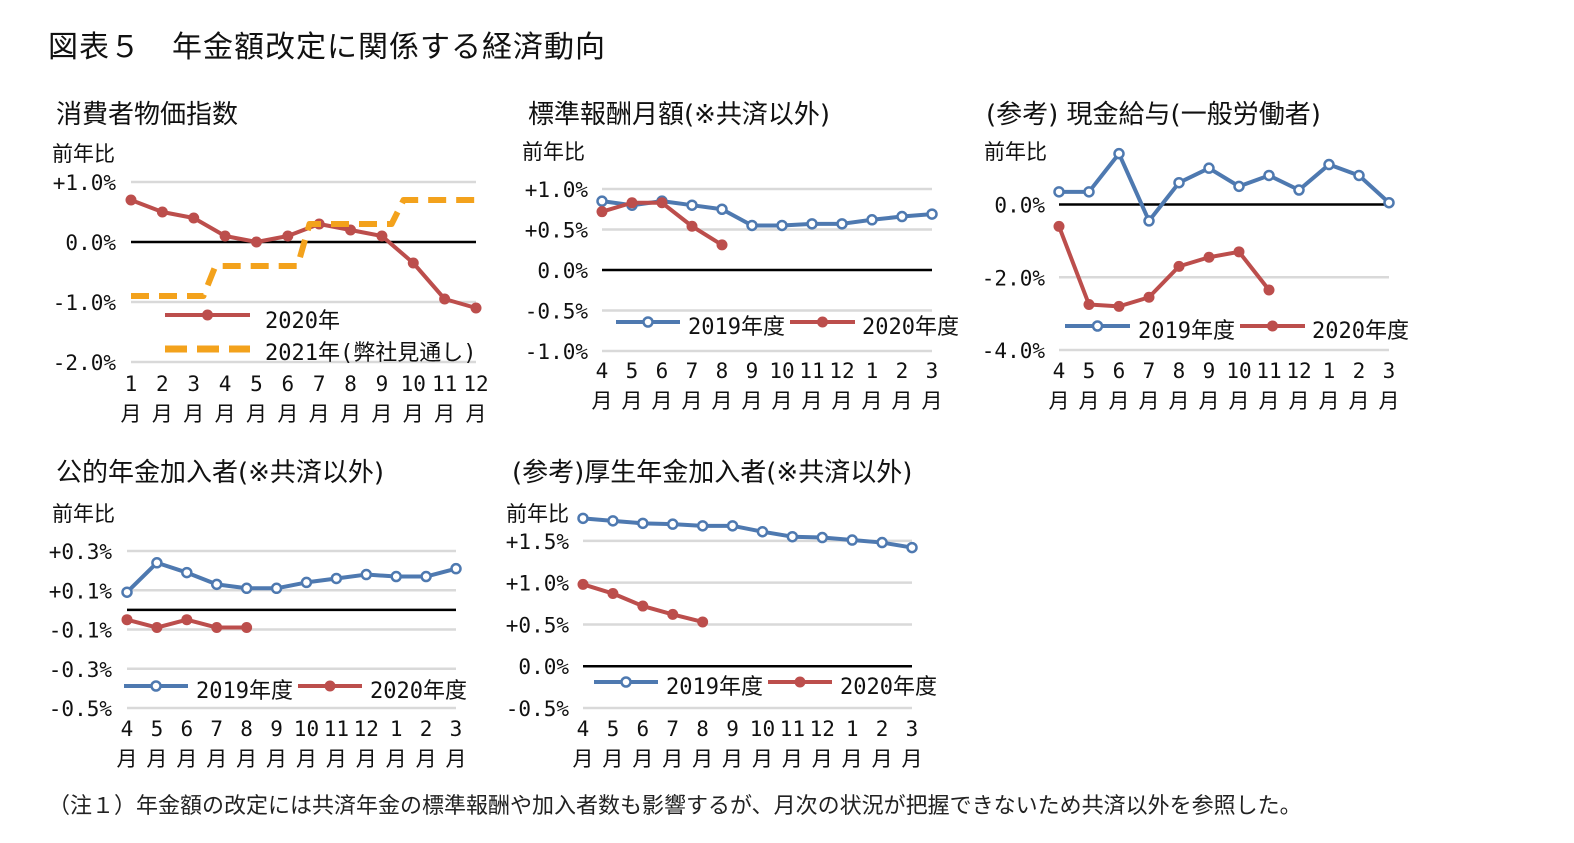 The height and width of the screenshot is (843, 1574). I want to click on y-tick-label: -2.0%, so click(1014, 278).